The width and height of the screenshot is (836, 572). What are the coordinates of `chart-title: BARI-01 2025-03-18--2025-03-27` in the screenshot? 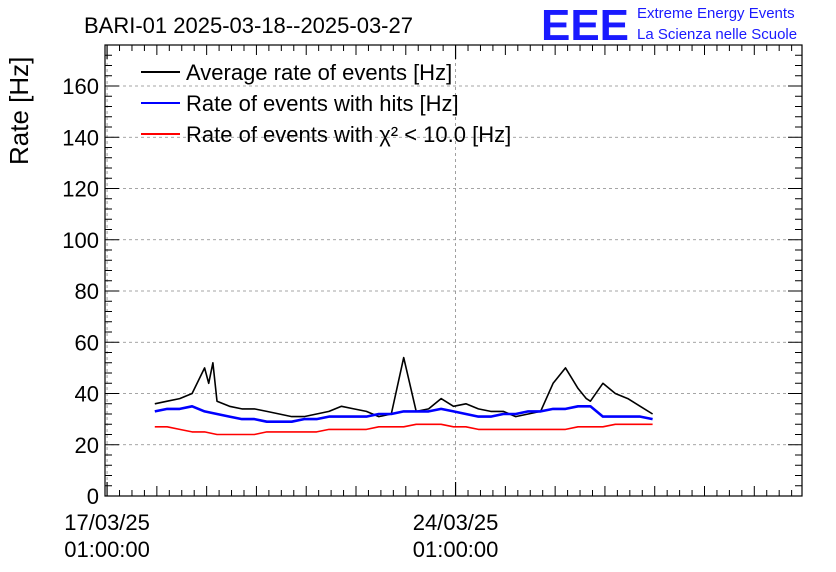 It's located at (248, 25).